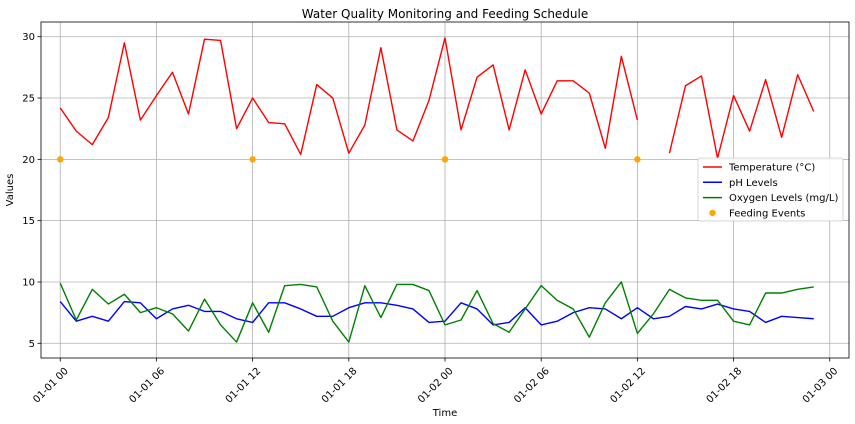  I want to click on series-oxygen-levels-mg-l-line, so click(436, 312).